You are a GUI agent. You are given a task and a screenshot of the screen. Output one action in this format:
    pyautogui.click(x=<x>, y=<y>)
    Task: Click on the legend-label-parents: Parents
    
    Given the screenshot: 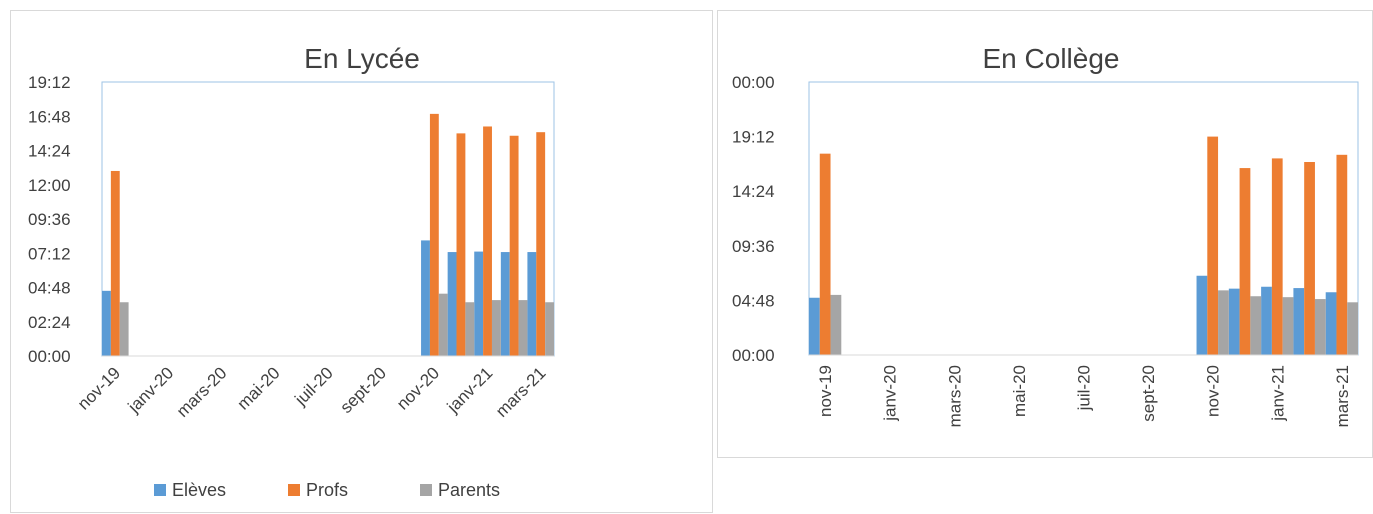 What is the action you would take?
    pyautogui.click(x=469, y=490)
    